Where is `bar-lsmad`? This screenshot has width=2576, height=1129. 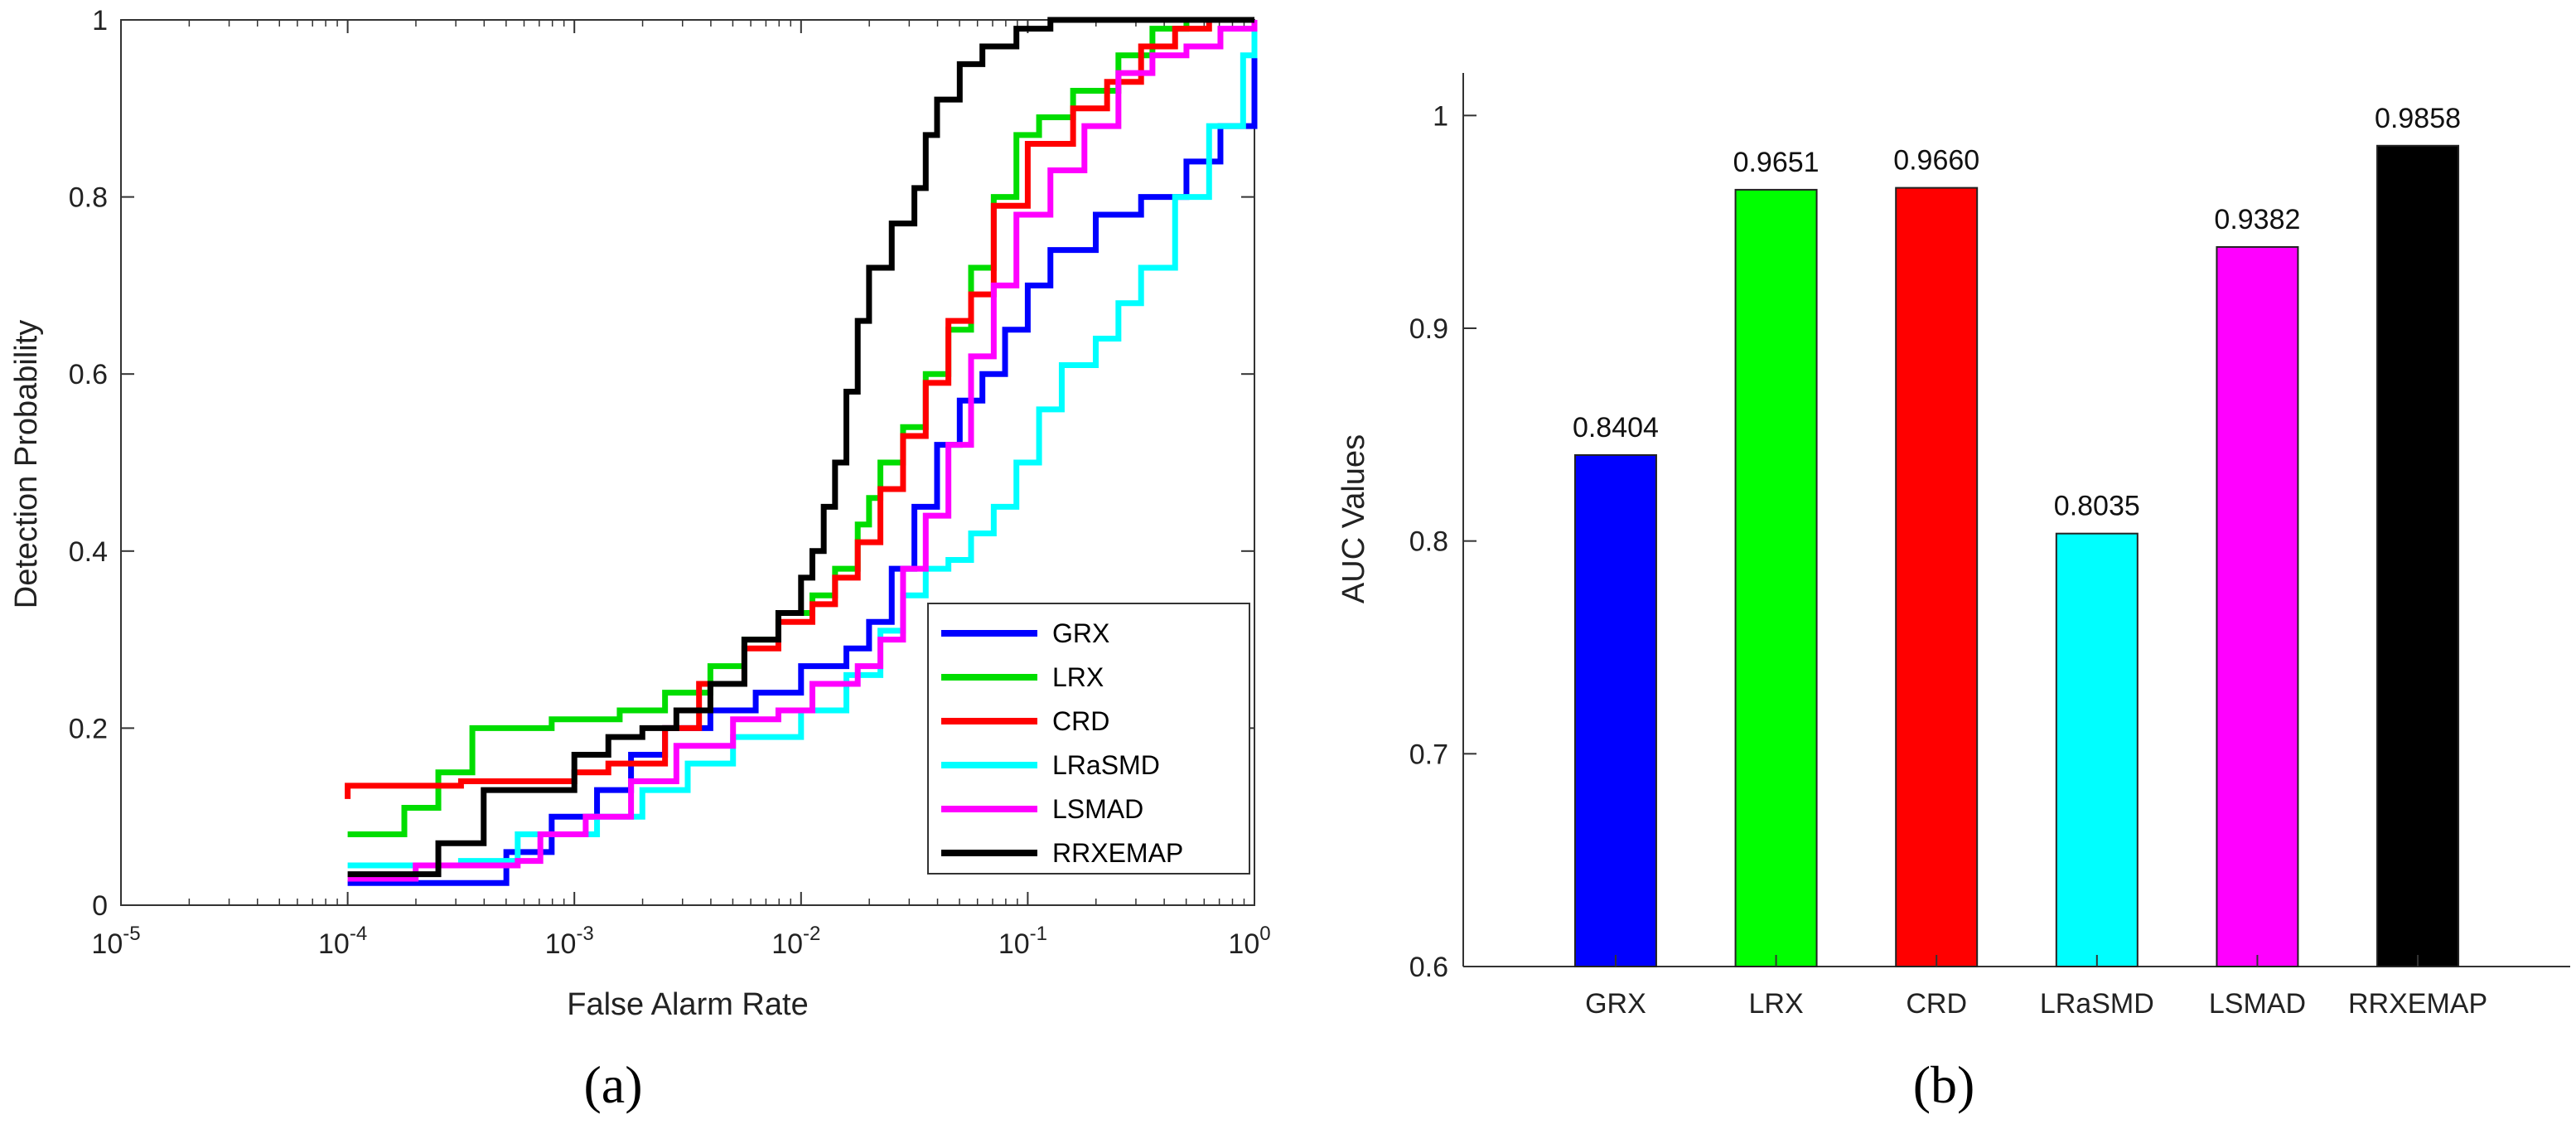 bar-lsmad is located at coordinates (2257, 606).